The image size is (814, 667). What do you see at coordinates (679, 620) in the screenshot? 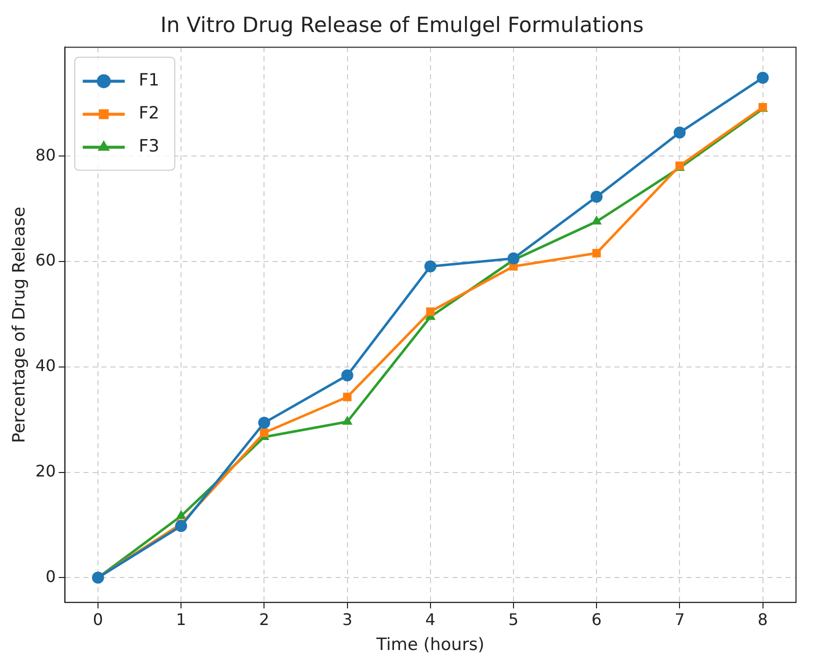
I see `x-tick-label: 7` at bounding box center [679, 620].